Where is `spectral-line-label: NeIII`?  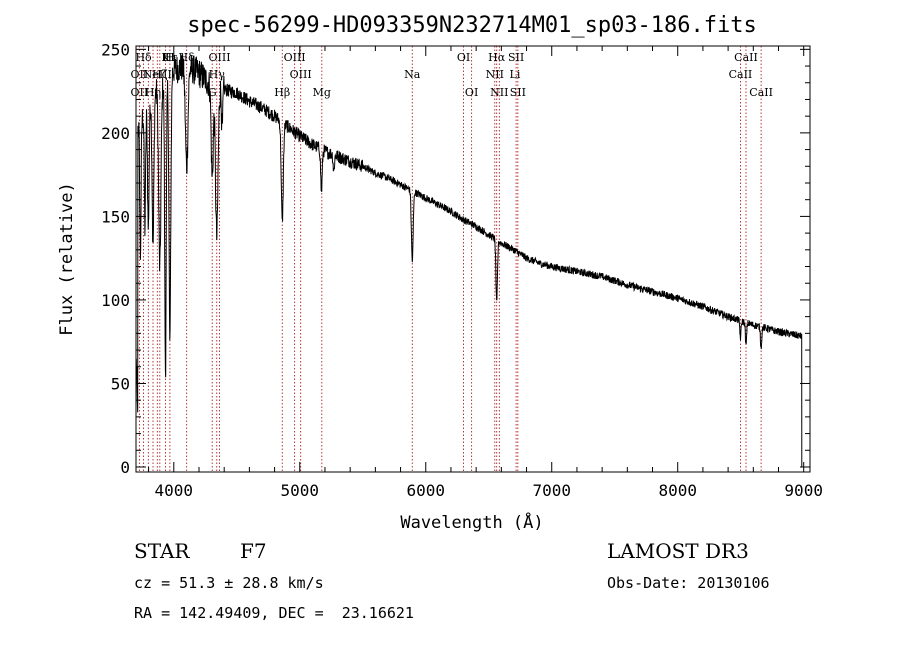 spectral-line-label: NeIII is located at coordinates (157, 74).